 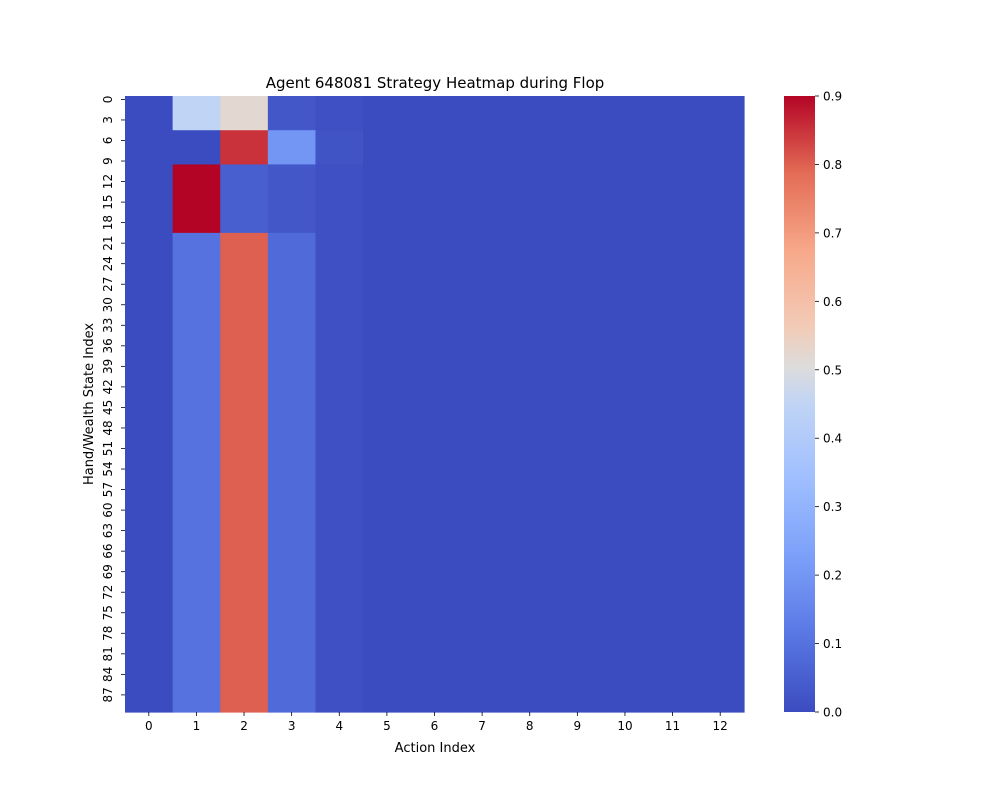 What do you see at coordinates (108, 468) in the screenshot?
I see `y-tick-label: 54` at bounding box center [108, 468].